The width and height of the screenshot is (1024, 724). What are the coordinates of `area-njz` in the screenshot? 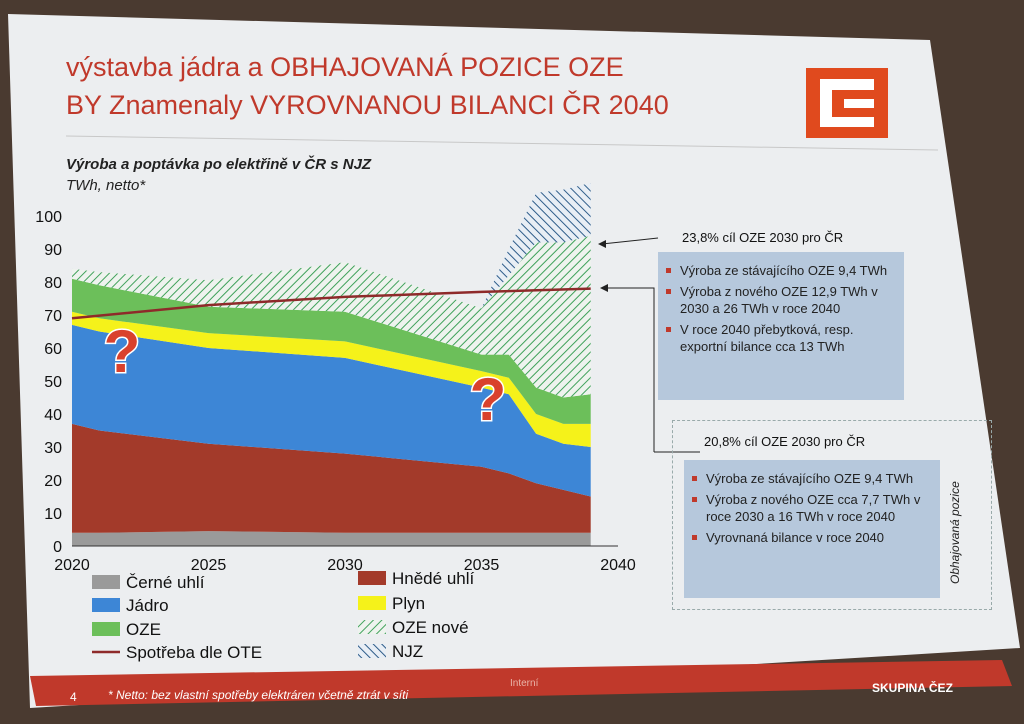 It's located at (331, 246).